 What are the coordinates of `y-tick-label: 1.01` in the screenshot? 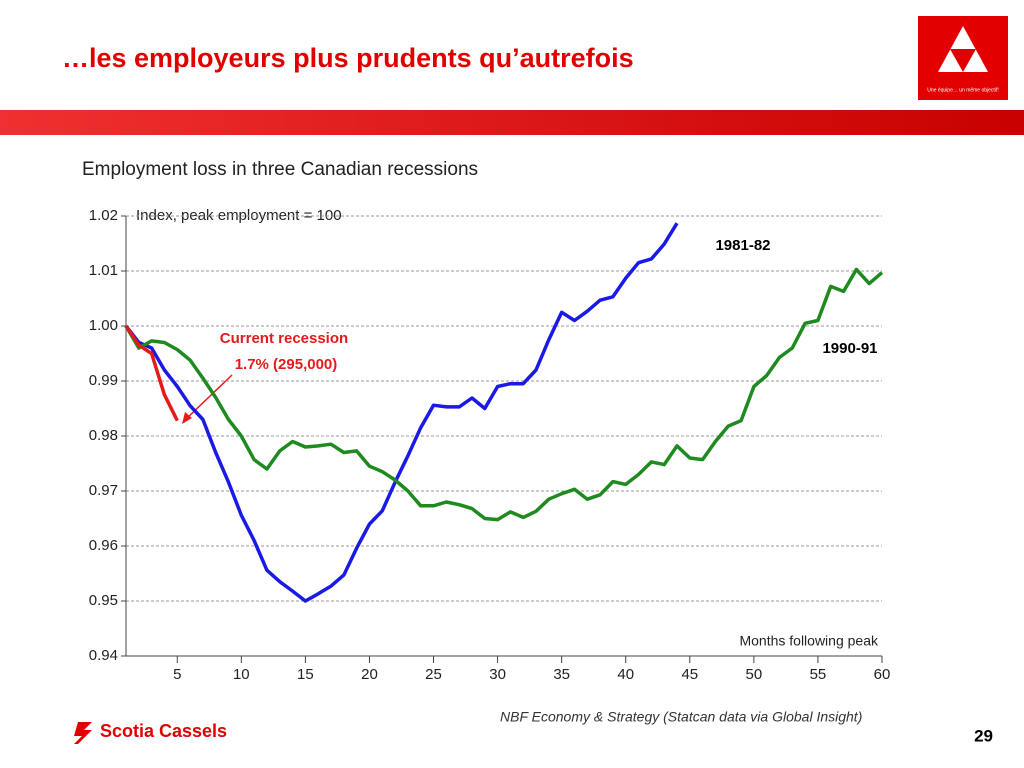 It's located at (103, 270).